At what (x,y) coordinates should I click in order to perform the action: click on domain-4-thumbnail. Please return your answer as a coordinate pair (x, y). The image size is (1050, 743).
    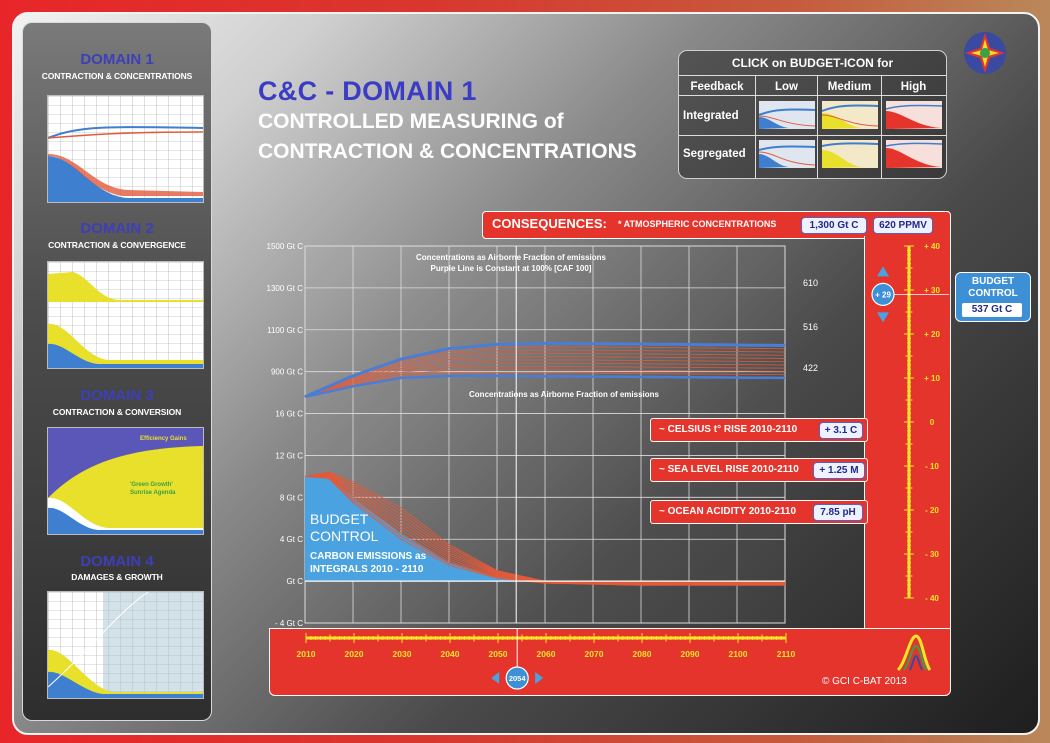
    Looking at the image, I should click on (125, 645).